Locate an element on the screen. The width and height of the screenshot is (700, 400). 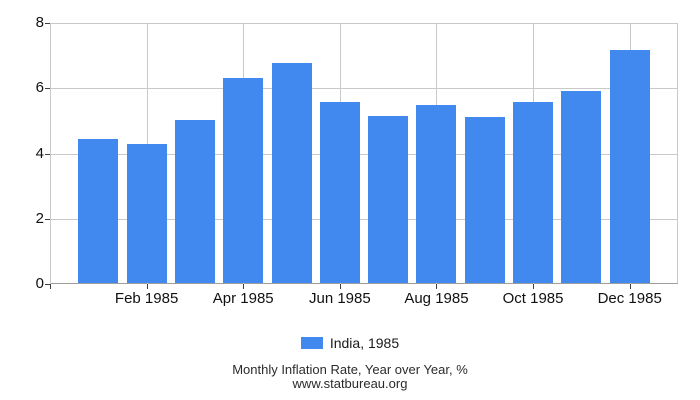
bar-feb-1985 is located at coordinates (146, 213).